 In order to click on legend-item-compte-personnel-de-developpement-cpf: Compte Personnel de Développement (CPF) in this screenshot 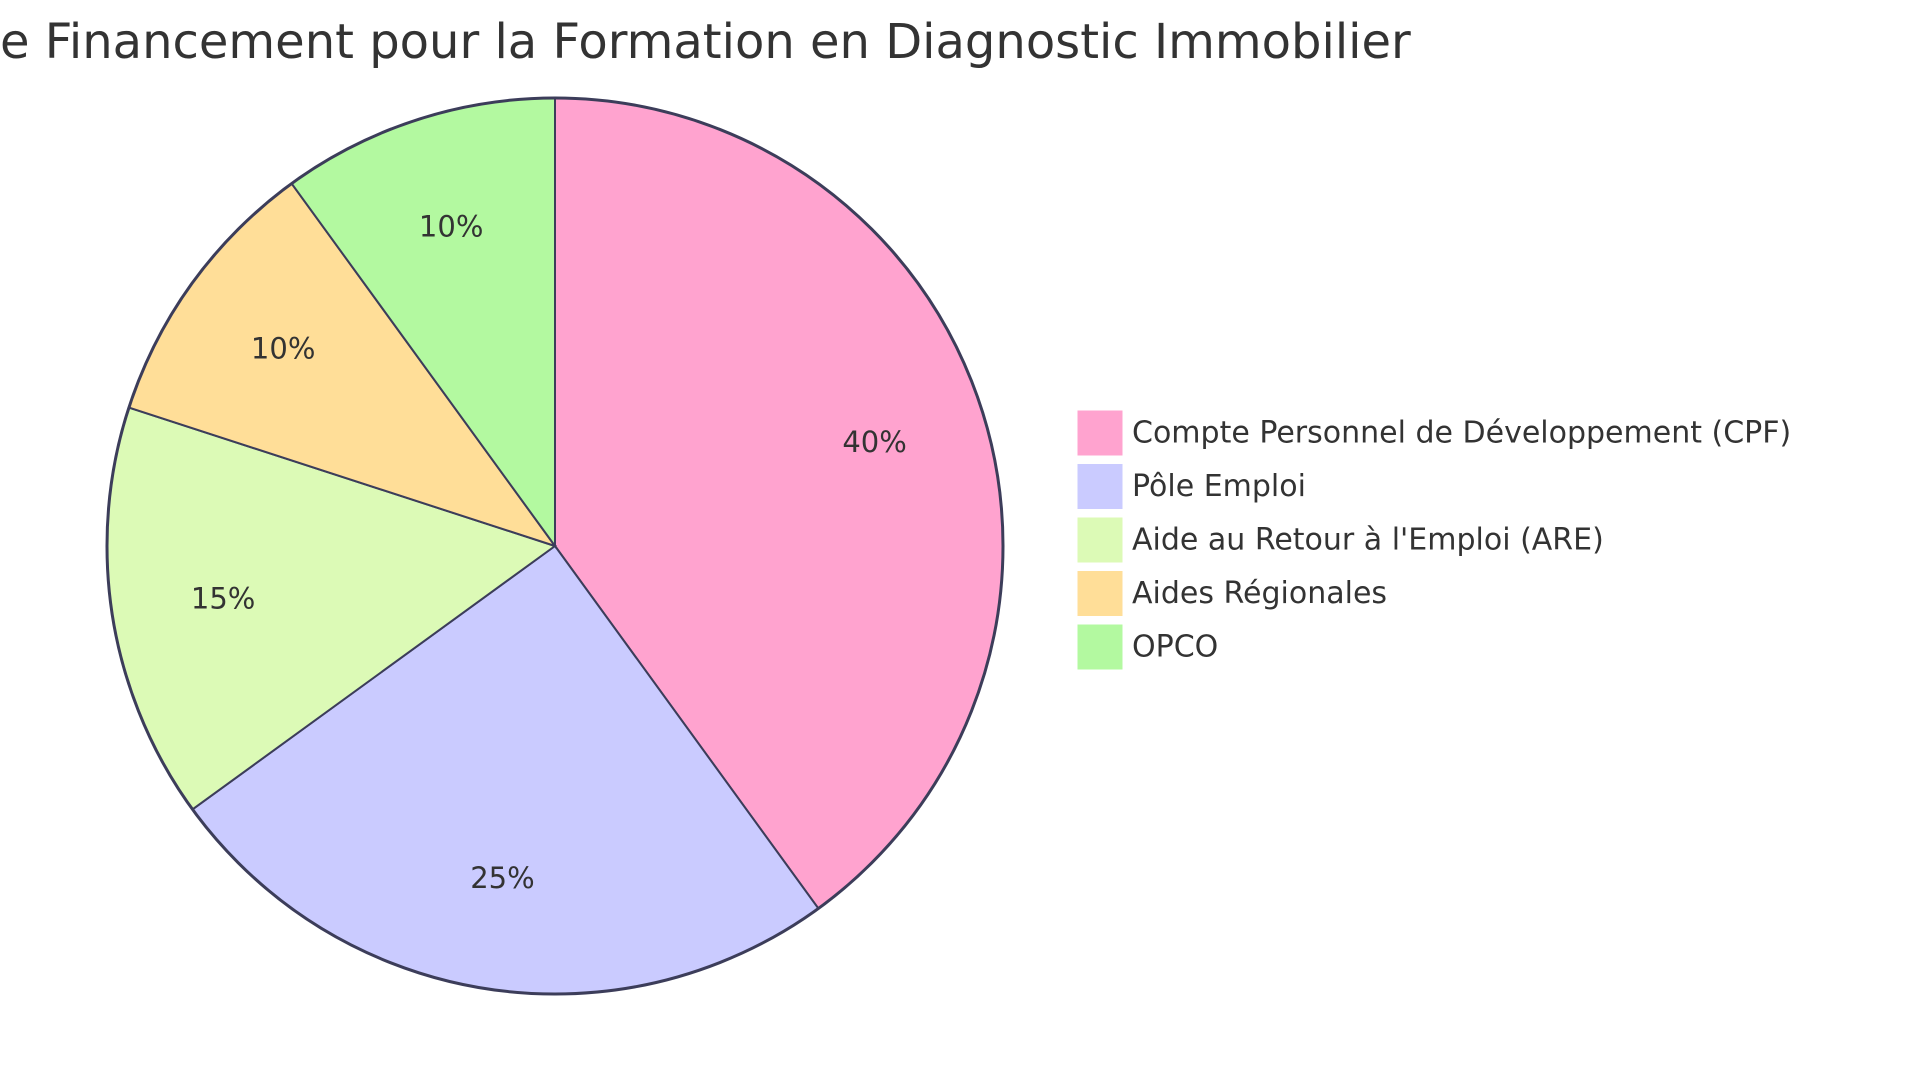, I will do `click(1434, 433)`.